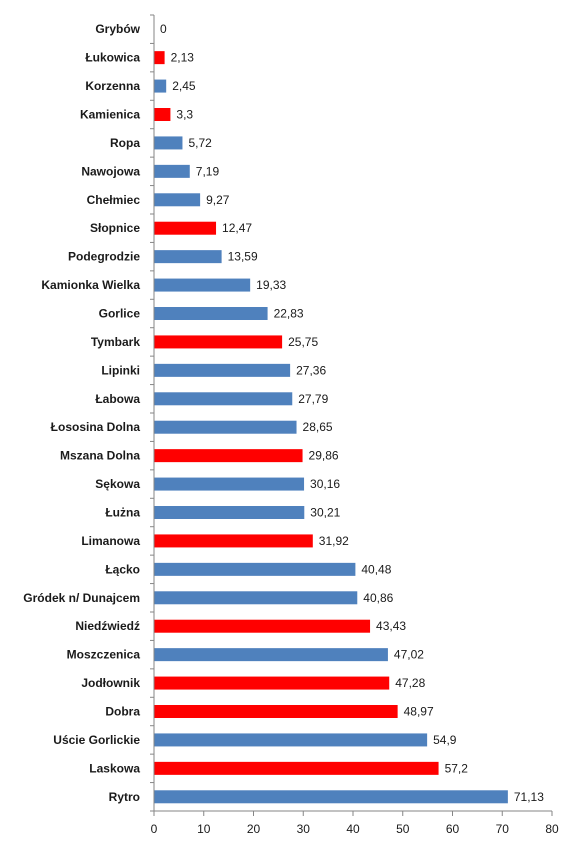 The height and width of the screenshot is (848, 575). Describe the element at coordinates (110, 683) in the screenshot. I see `category-label: Jodłownik` at that location.